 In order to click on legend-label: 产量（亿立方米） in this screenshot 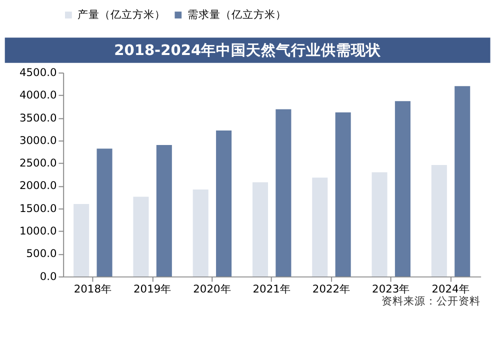, I will do `click(122, 14)`.